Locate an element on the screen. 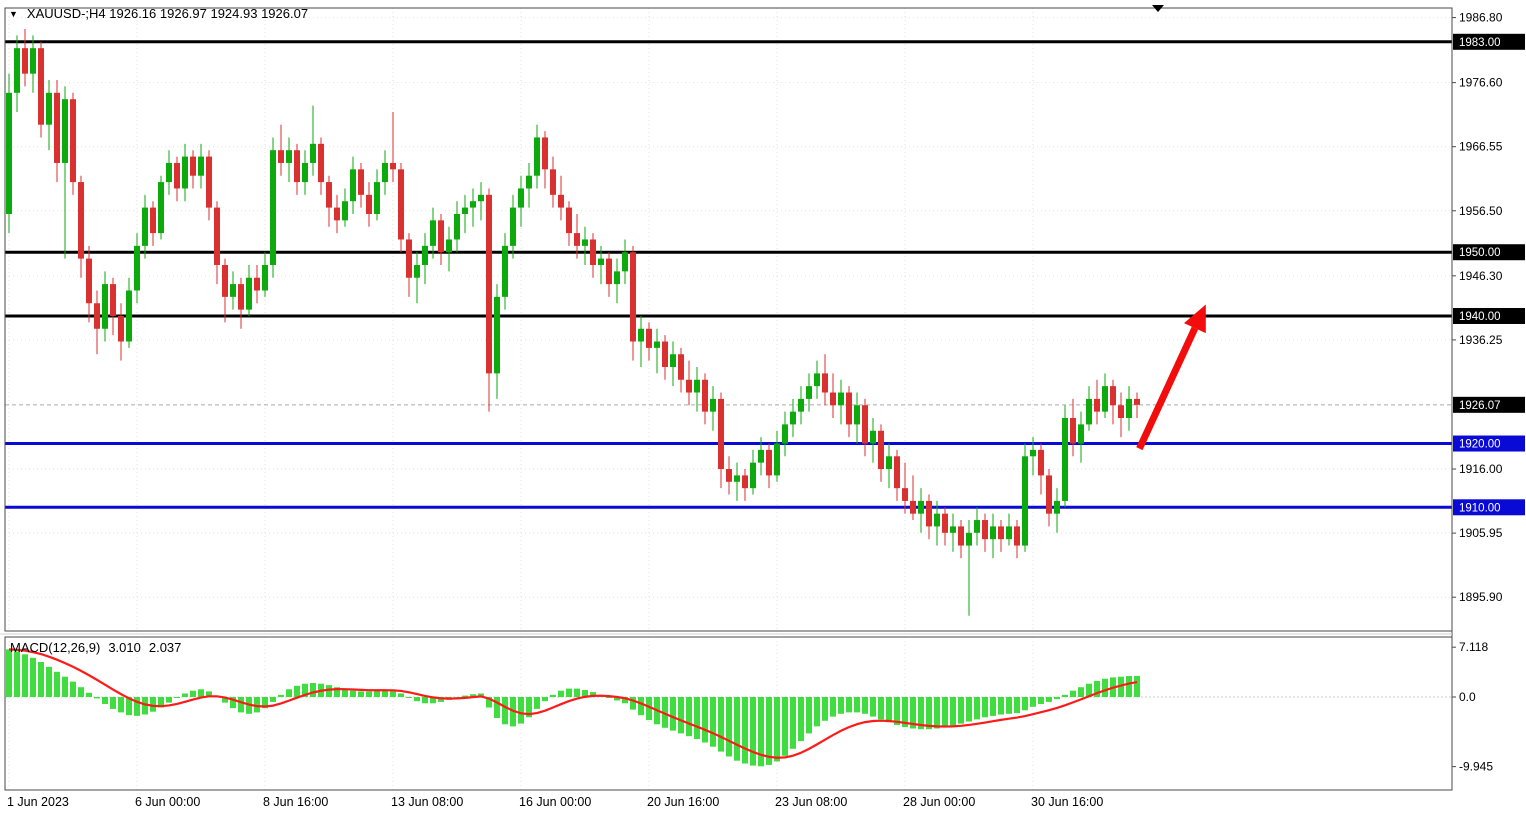 The height and width of the screenshot is (818, 1526). price-axis-tick: 1956.50 is located at coordinates (1481, 211).